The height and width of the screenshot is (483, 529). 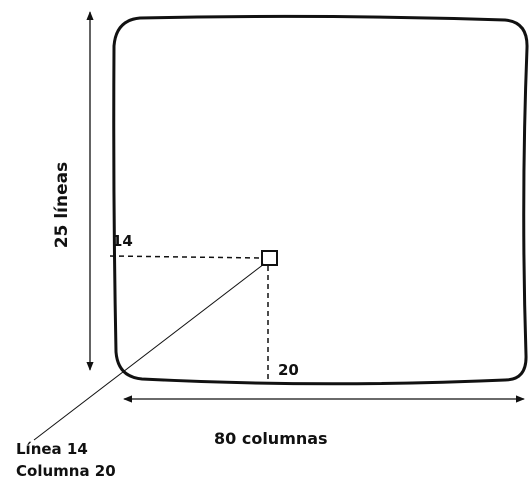 I want to click on cell-column-caption: Columna 20, so click(x=66, y=471).